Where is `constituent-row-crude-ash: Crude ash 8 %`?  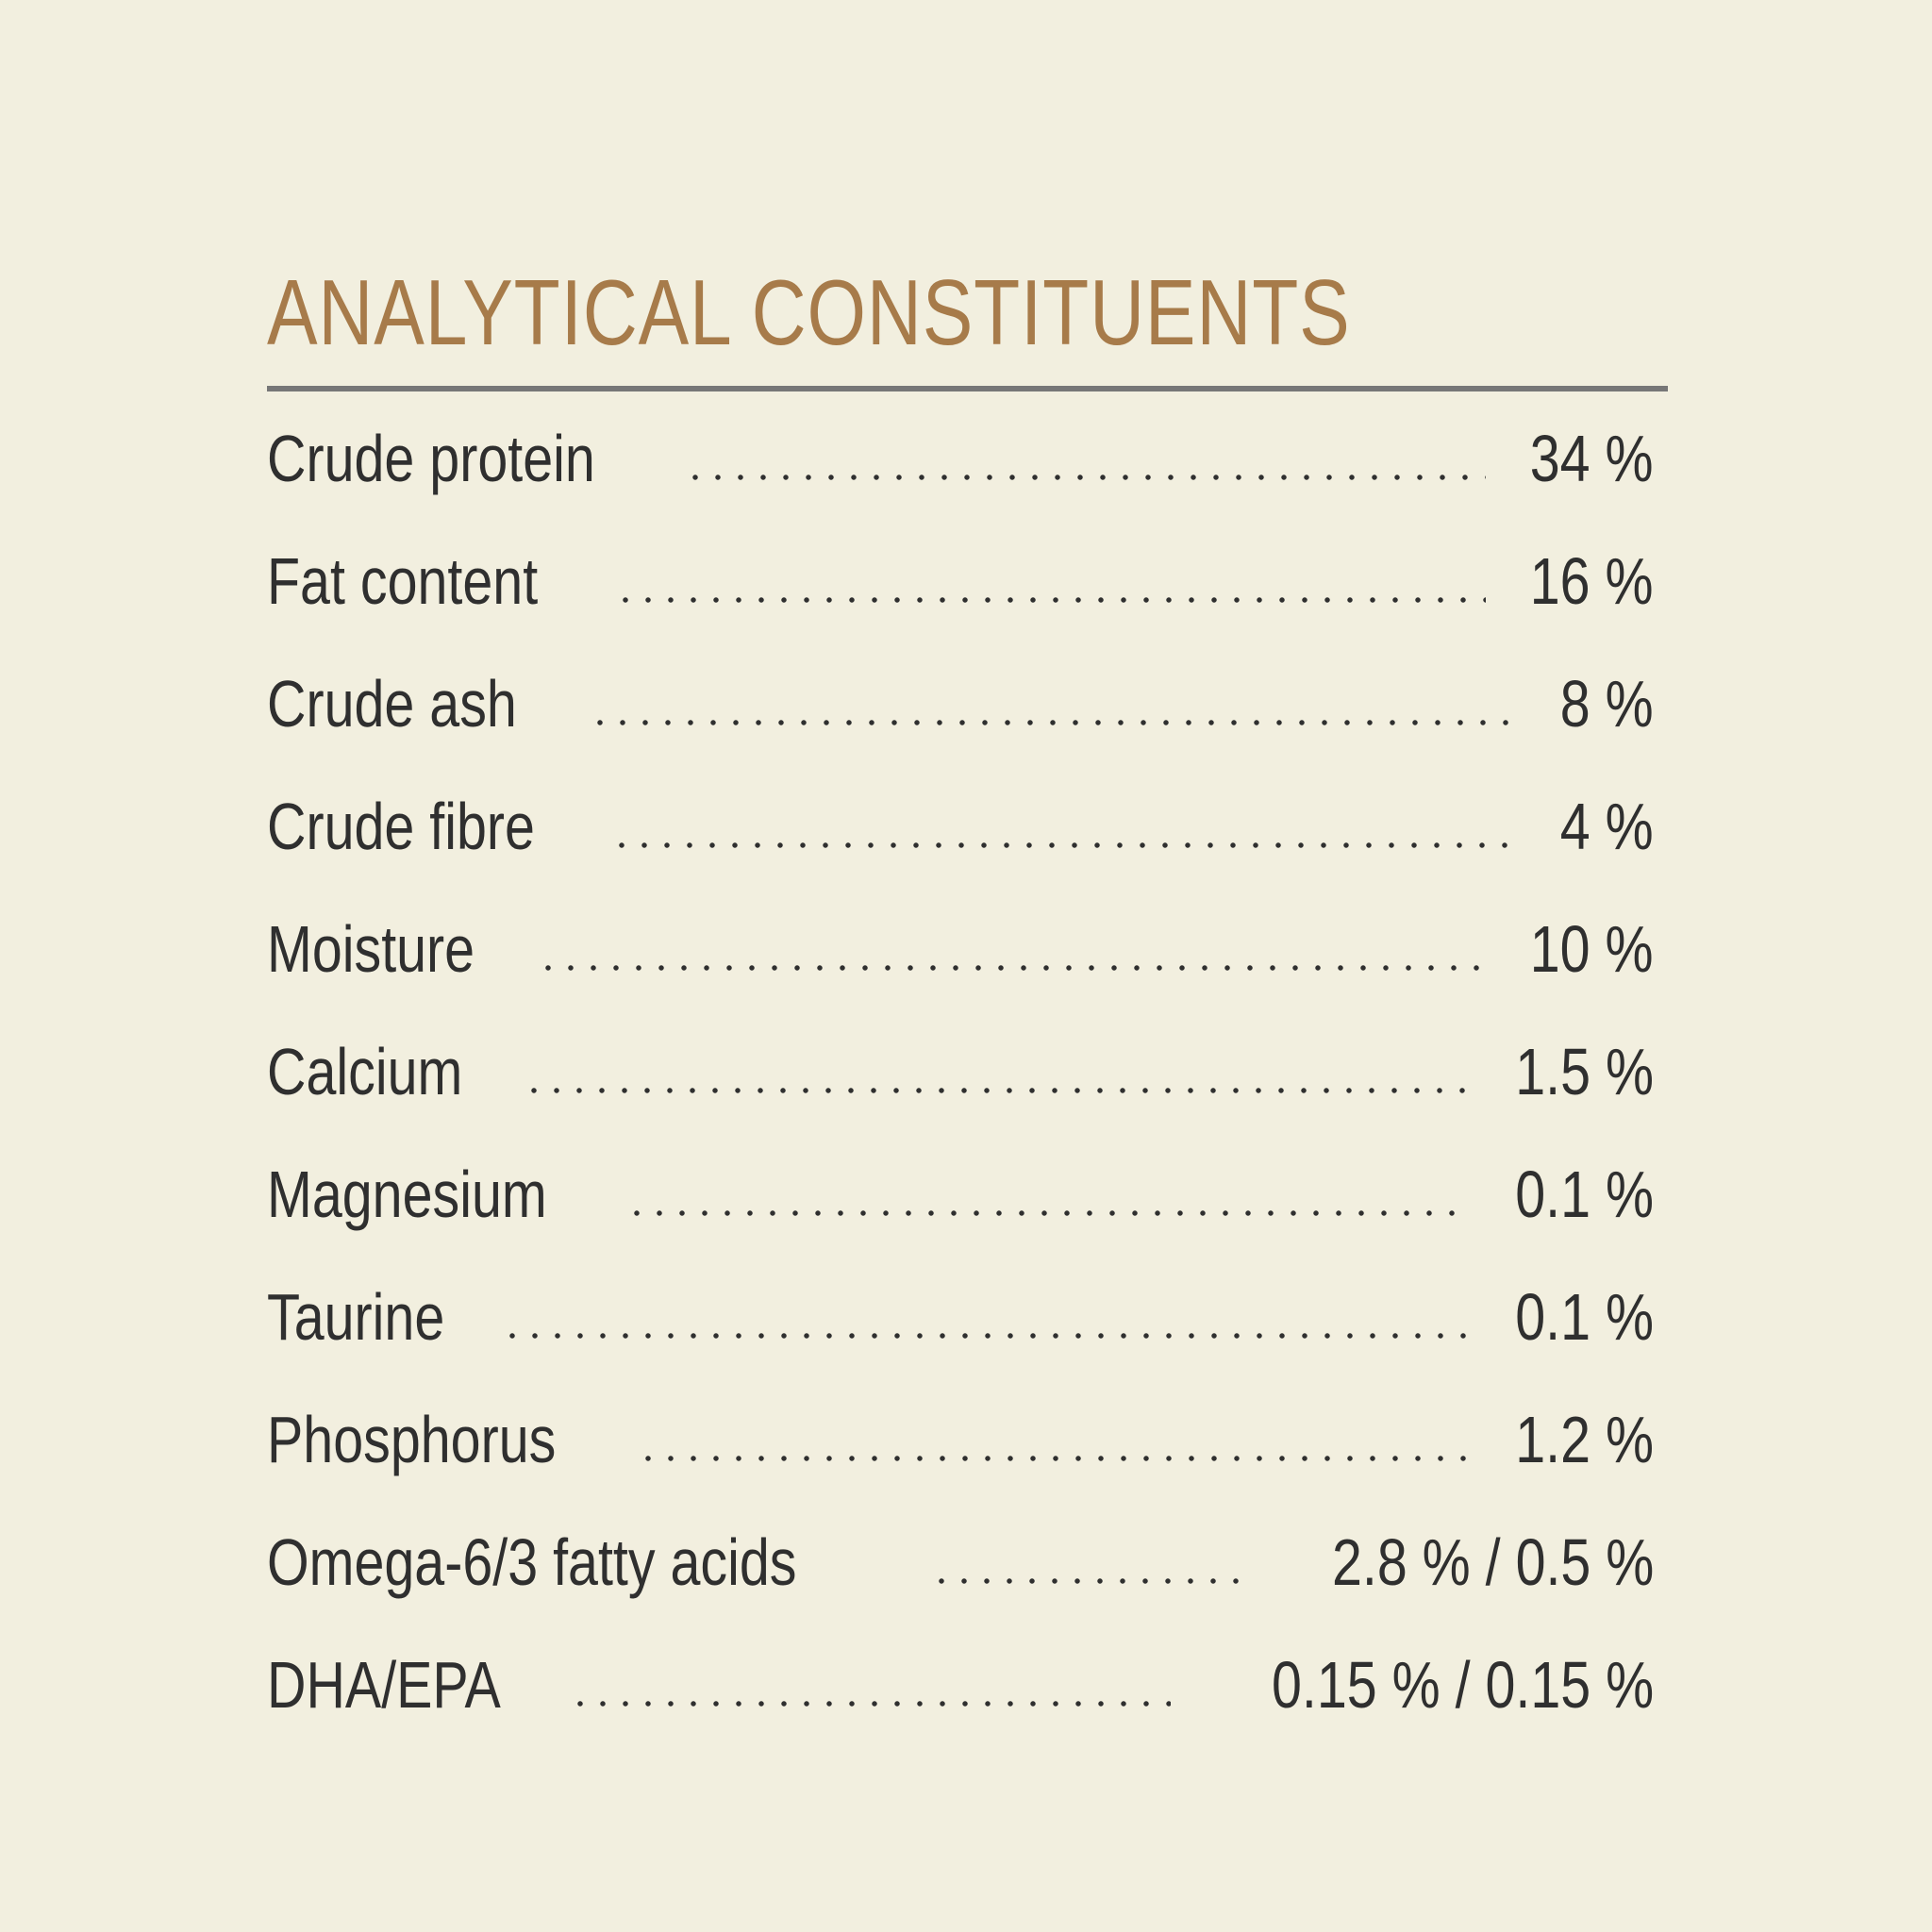 constituent-row-crude-ash: Crude ash 8 % is located at coordinates (967, 703).